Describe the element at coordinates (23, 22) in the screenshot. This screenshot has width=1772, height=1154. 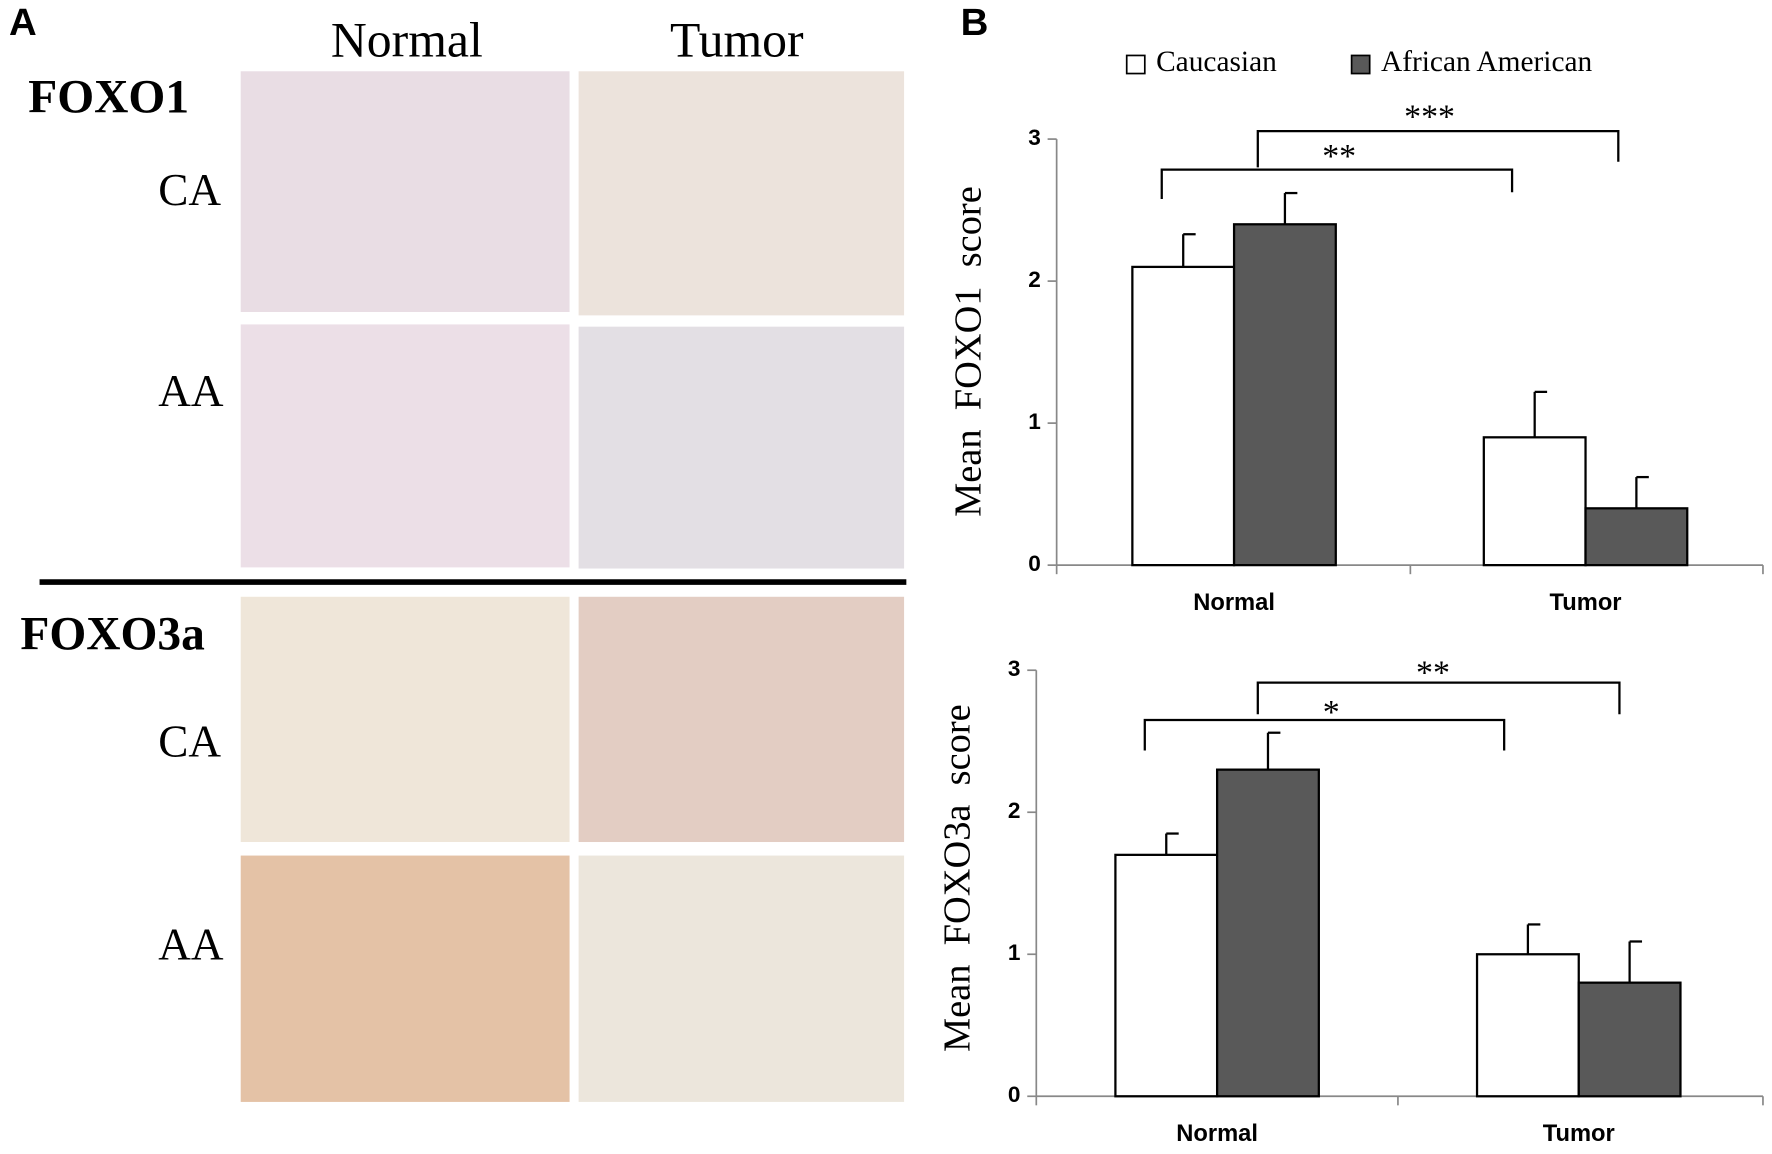
I see `panel-label: A` at that location.